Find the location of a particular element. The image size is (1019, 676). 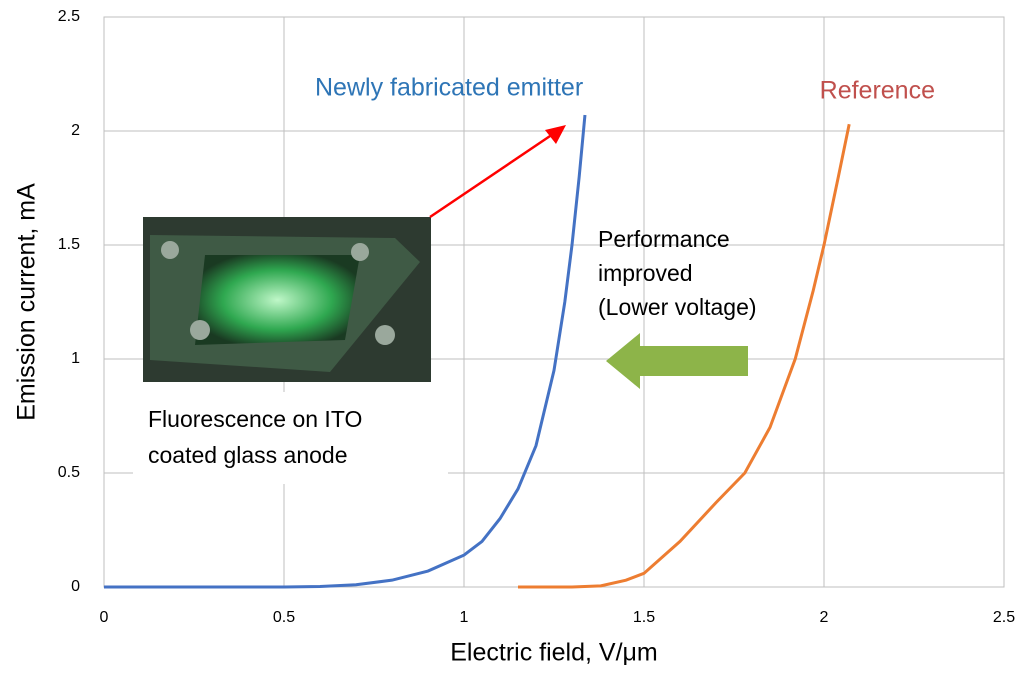

photo-glow is located at coordinates (277, 300).